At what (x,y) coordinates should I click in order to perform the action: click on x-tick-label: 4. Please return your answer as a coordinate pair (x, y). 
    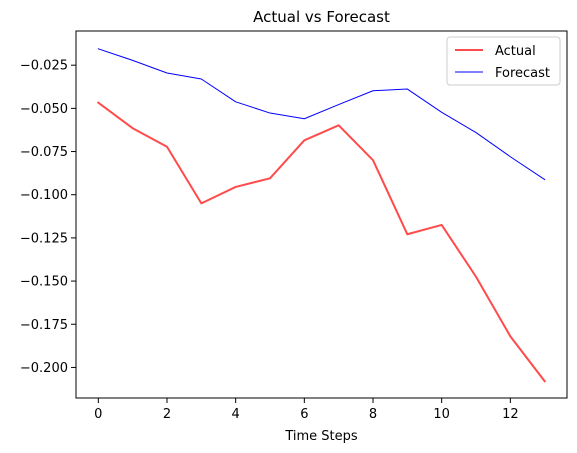
    Looking at the image, I should click on (236, 414).